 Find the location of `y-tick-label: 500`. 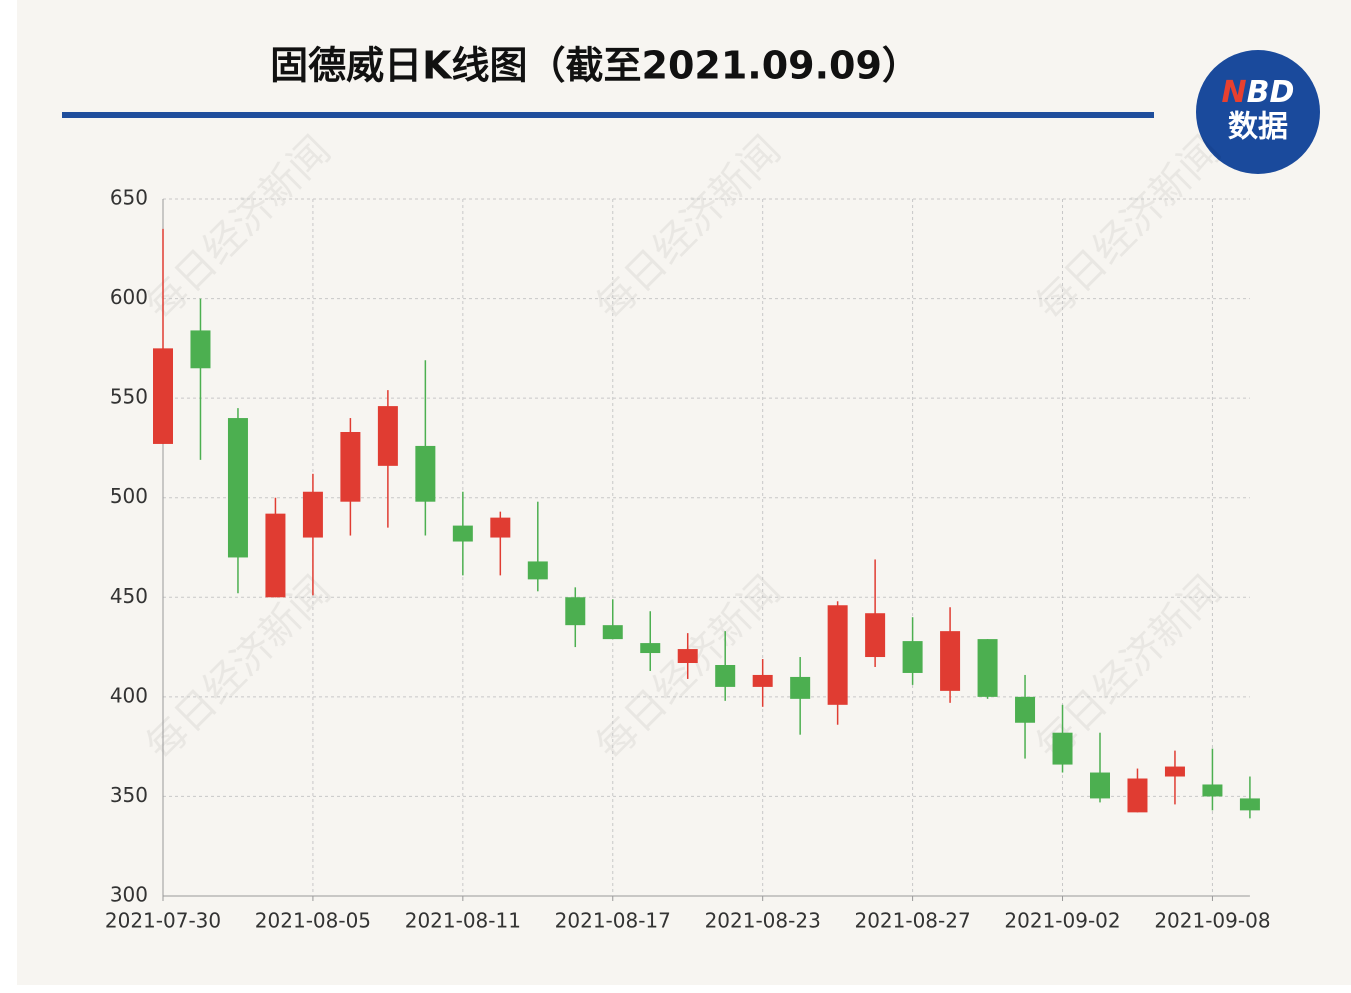

y-tick-label: 500 is located at coordinates (129, 496).